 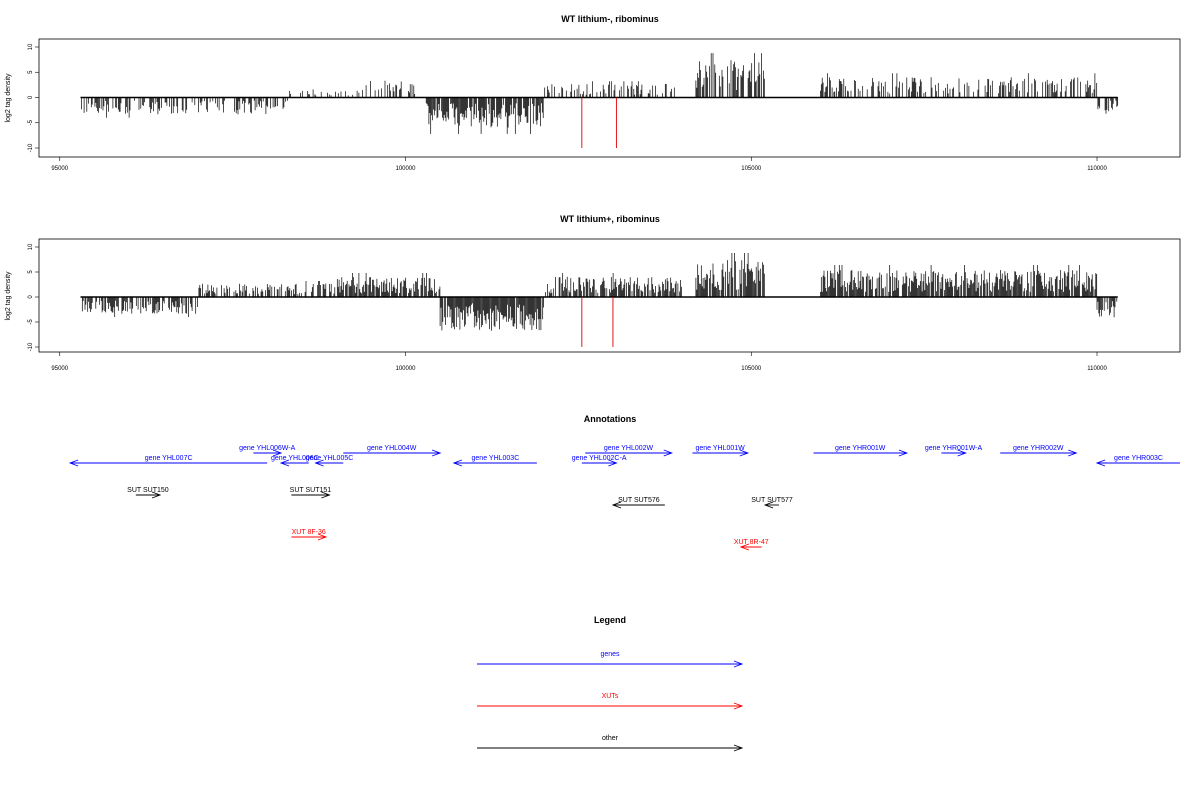 What do you see at coordinates (330, 458) in the screenshot?
I see `feature-label: gene YHL005C` at bounding box center [330, 458].